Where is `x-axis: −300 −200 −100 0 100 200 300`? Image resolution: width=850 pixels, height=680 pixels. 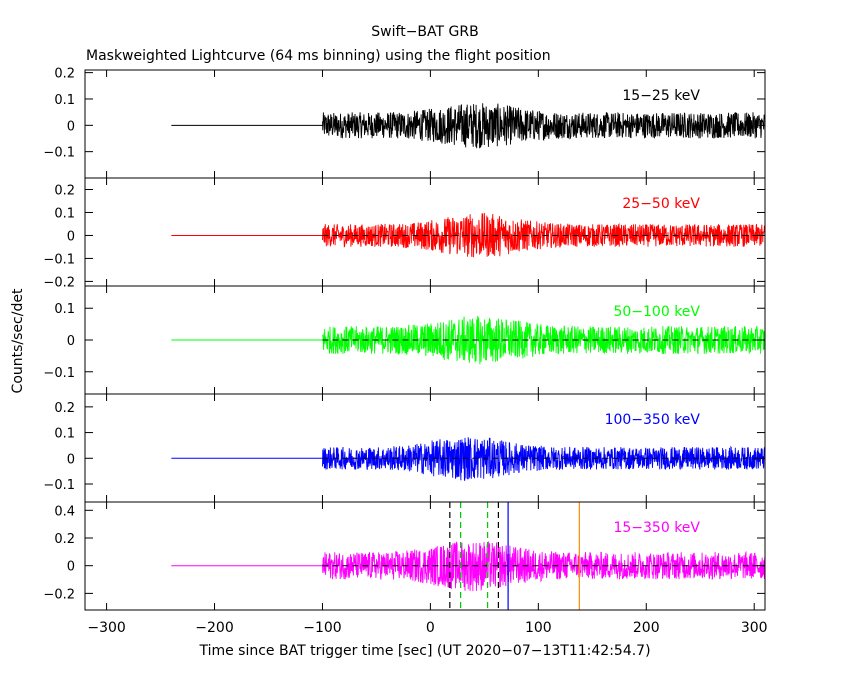
x-axis: −300 −200 −100 0 100 200 300 is located at coordinates (427, 628).